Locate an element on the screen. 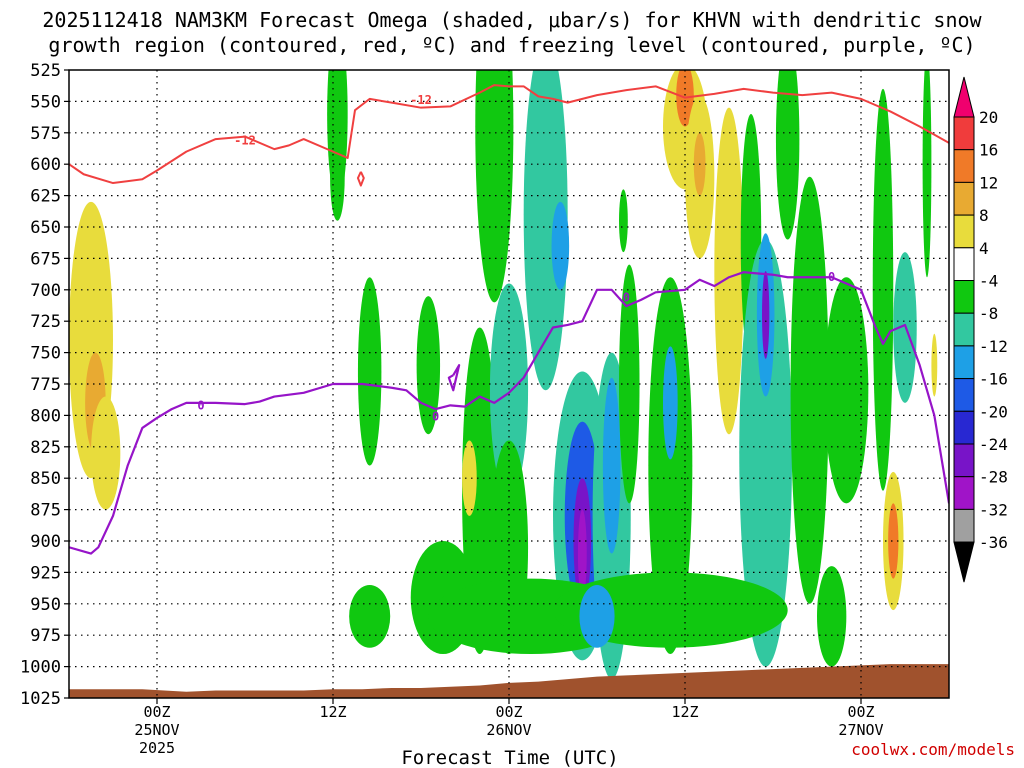 Image resolution: width=1024 pixels, height=768 pixels. x-tick-label: 26NOV is located at coordinates (508, 730).